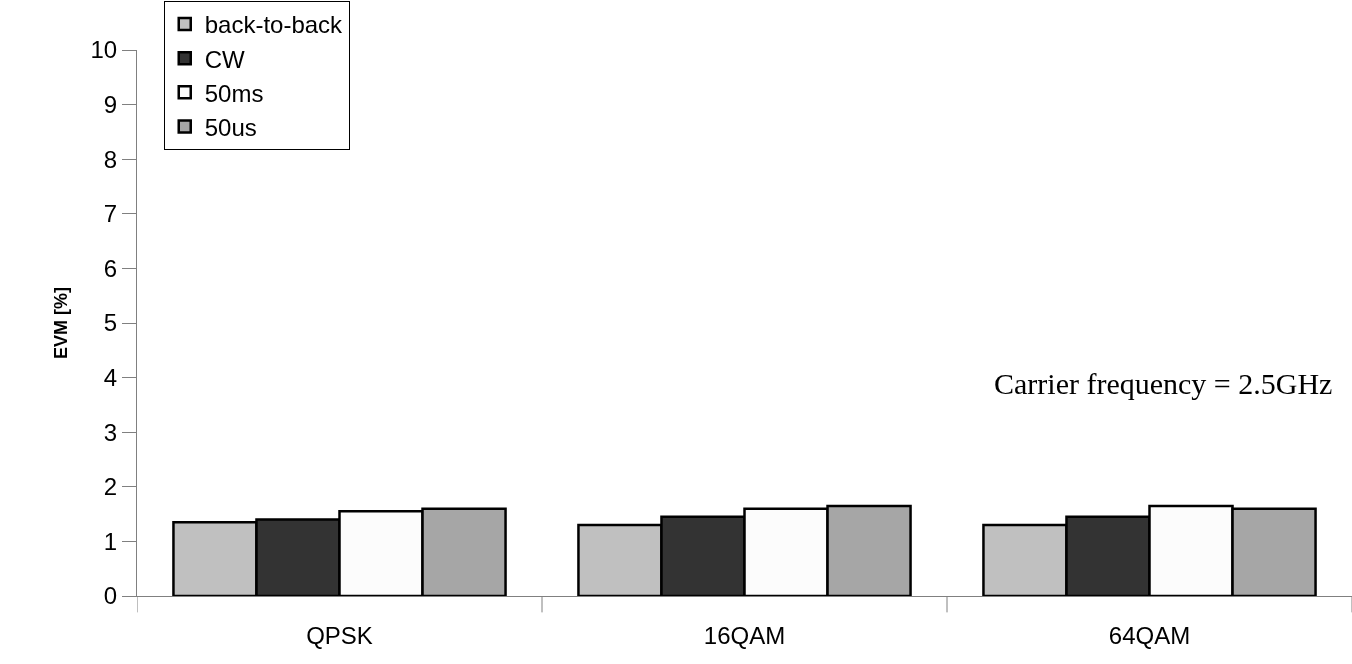 Image resolution: width=1352 pixels, height=664 pixels. What do you see at coordinates (110, 323) in the screenshot?
I see `y-tick-label: 5` at bounding box center [110, 323].